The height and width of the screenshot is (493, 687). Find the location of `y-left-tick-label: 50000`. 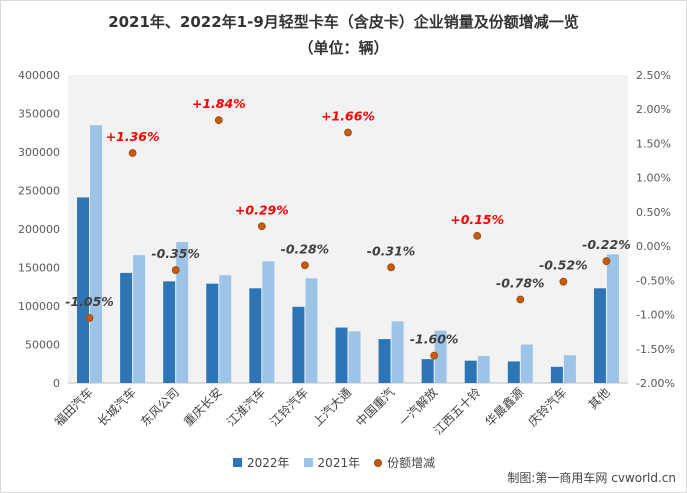

y-left-tick-label: 50000 is located at coordinates (42, 345).